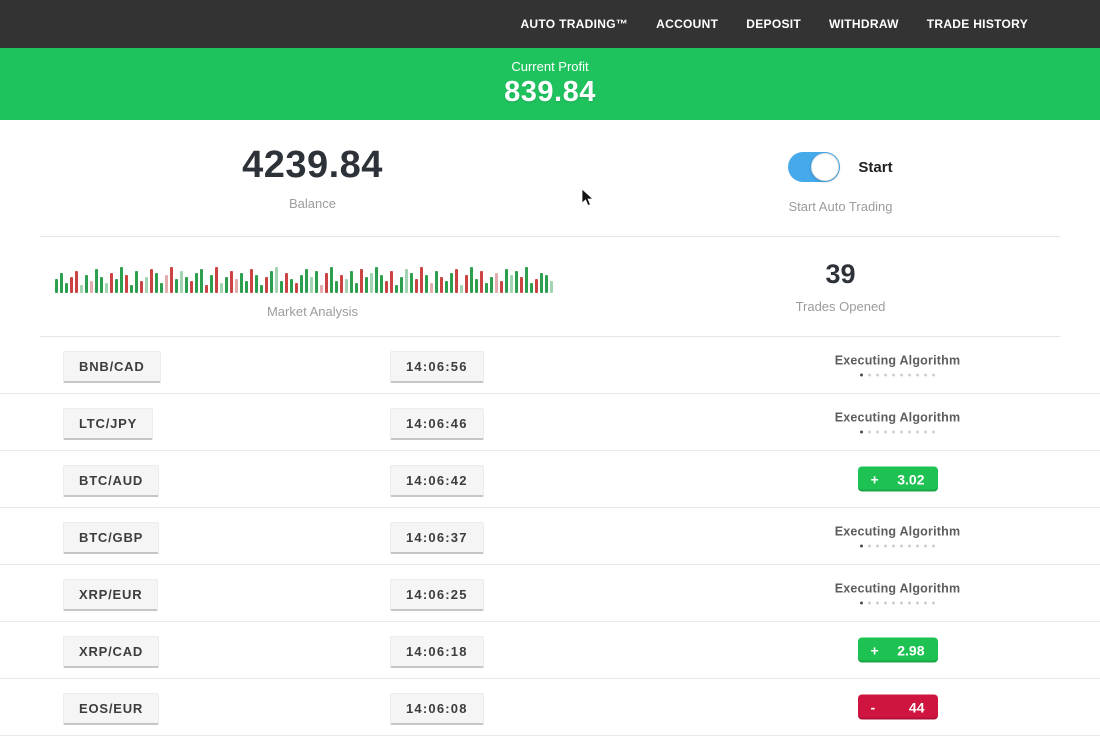 Image resolution: width=1100 pixels, height=742 pixels. Describe the element at coordinates (550, 287) in the screenshot. I see `market-row: Market Analysis 39 Trades Opened` at that location.